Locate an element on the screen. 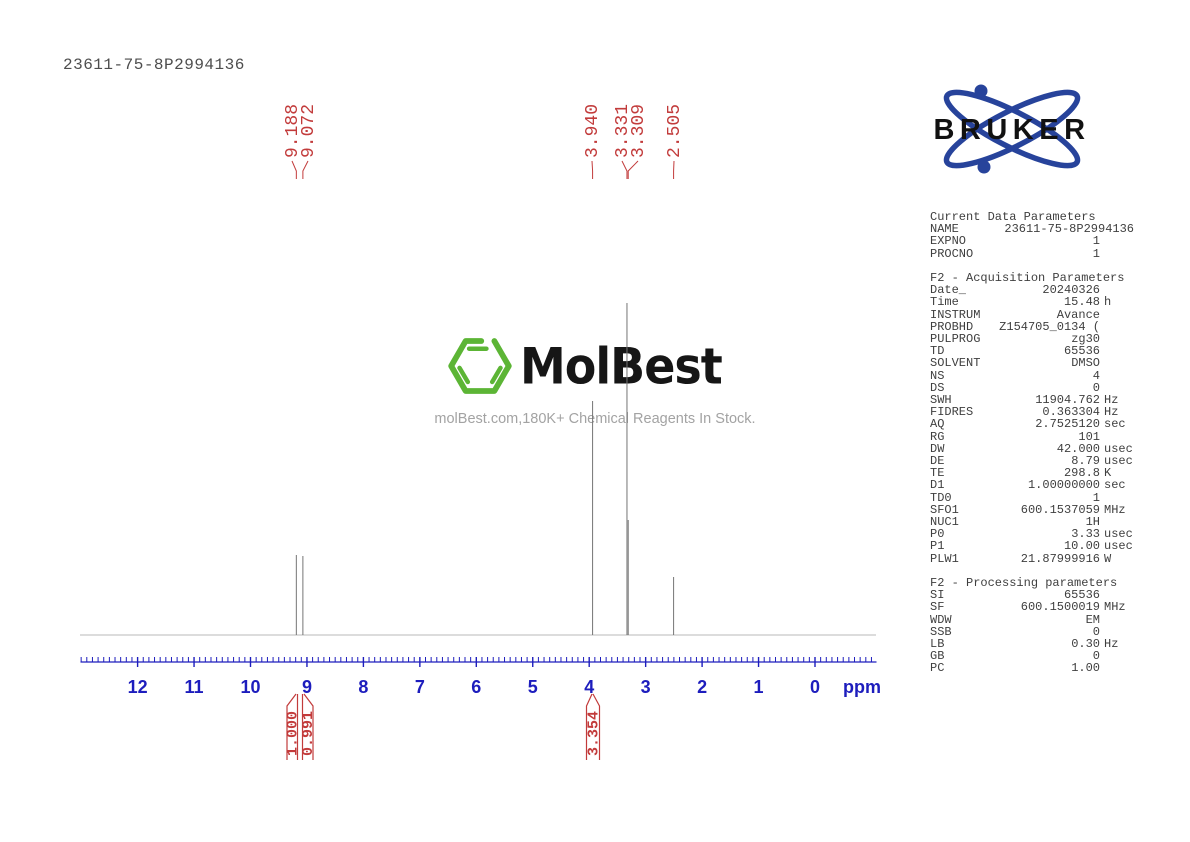  param-label: SWH is located at coordinates (941, 400).